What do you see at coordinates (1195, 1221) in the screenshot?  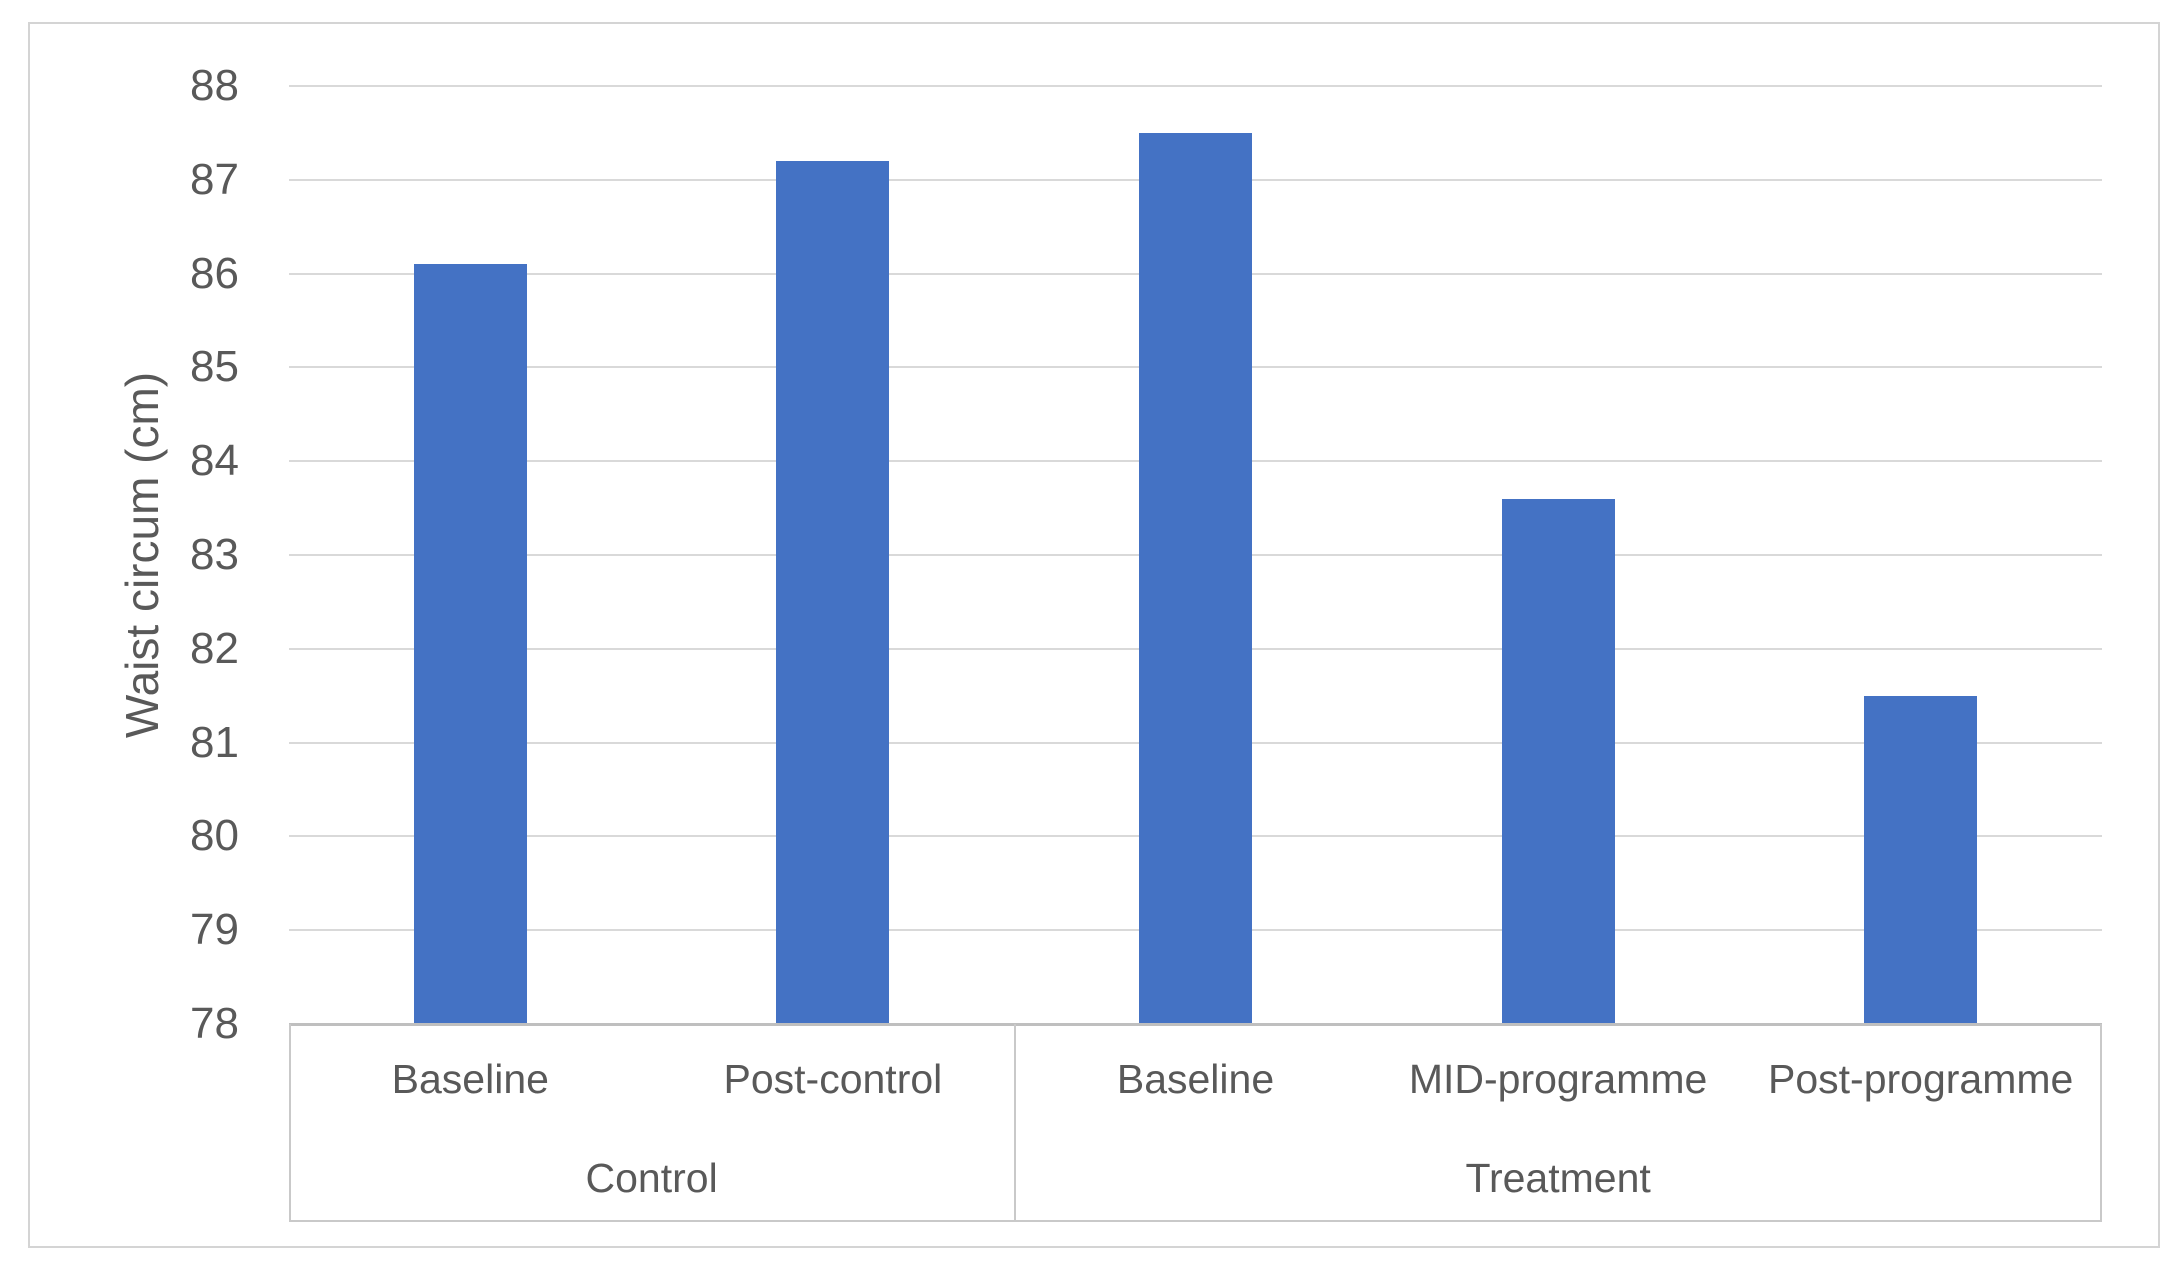 I see `label-box-bottom-border` at bounding box center [1195, 1221].